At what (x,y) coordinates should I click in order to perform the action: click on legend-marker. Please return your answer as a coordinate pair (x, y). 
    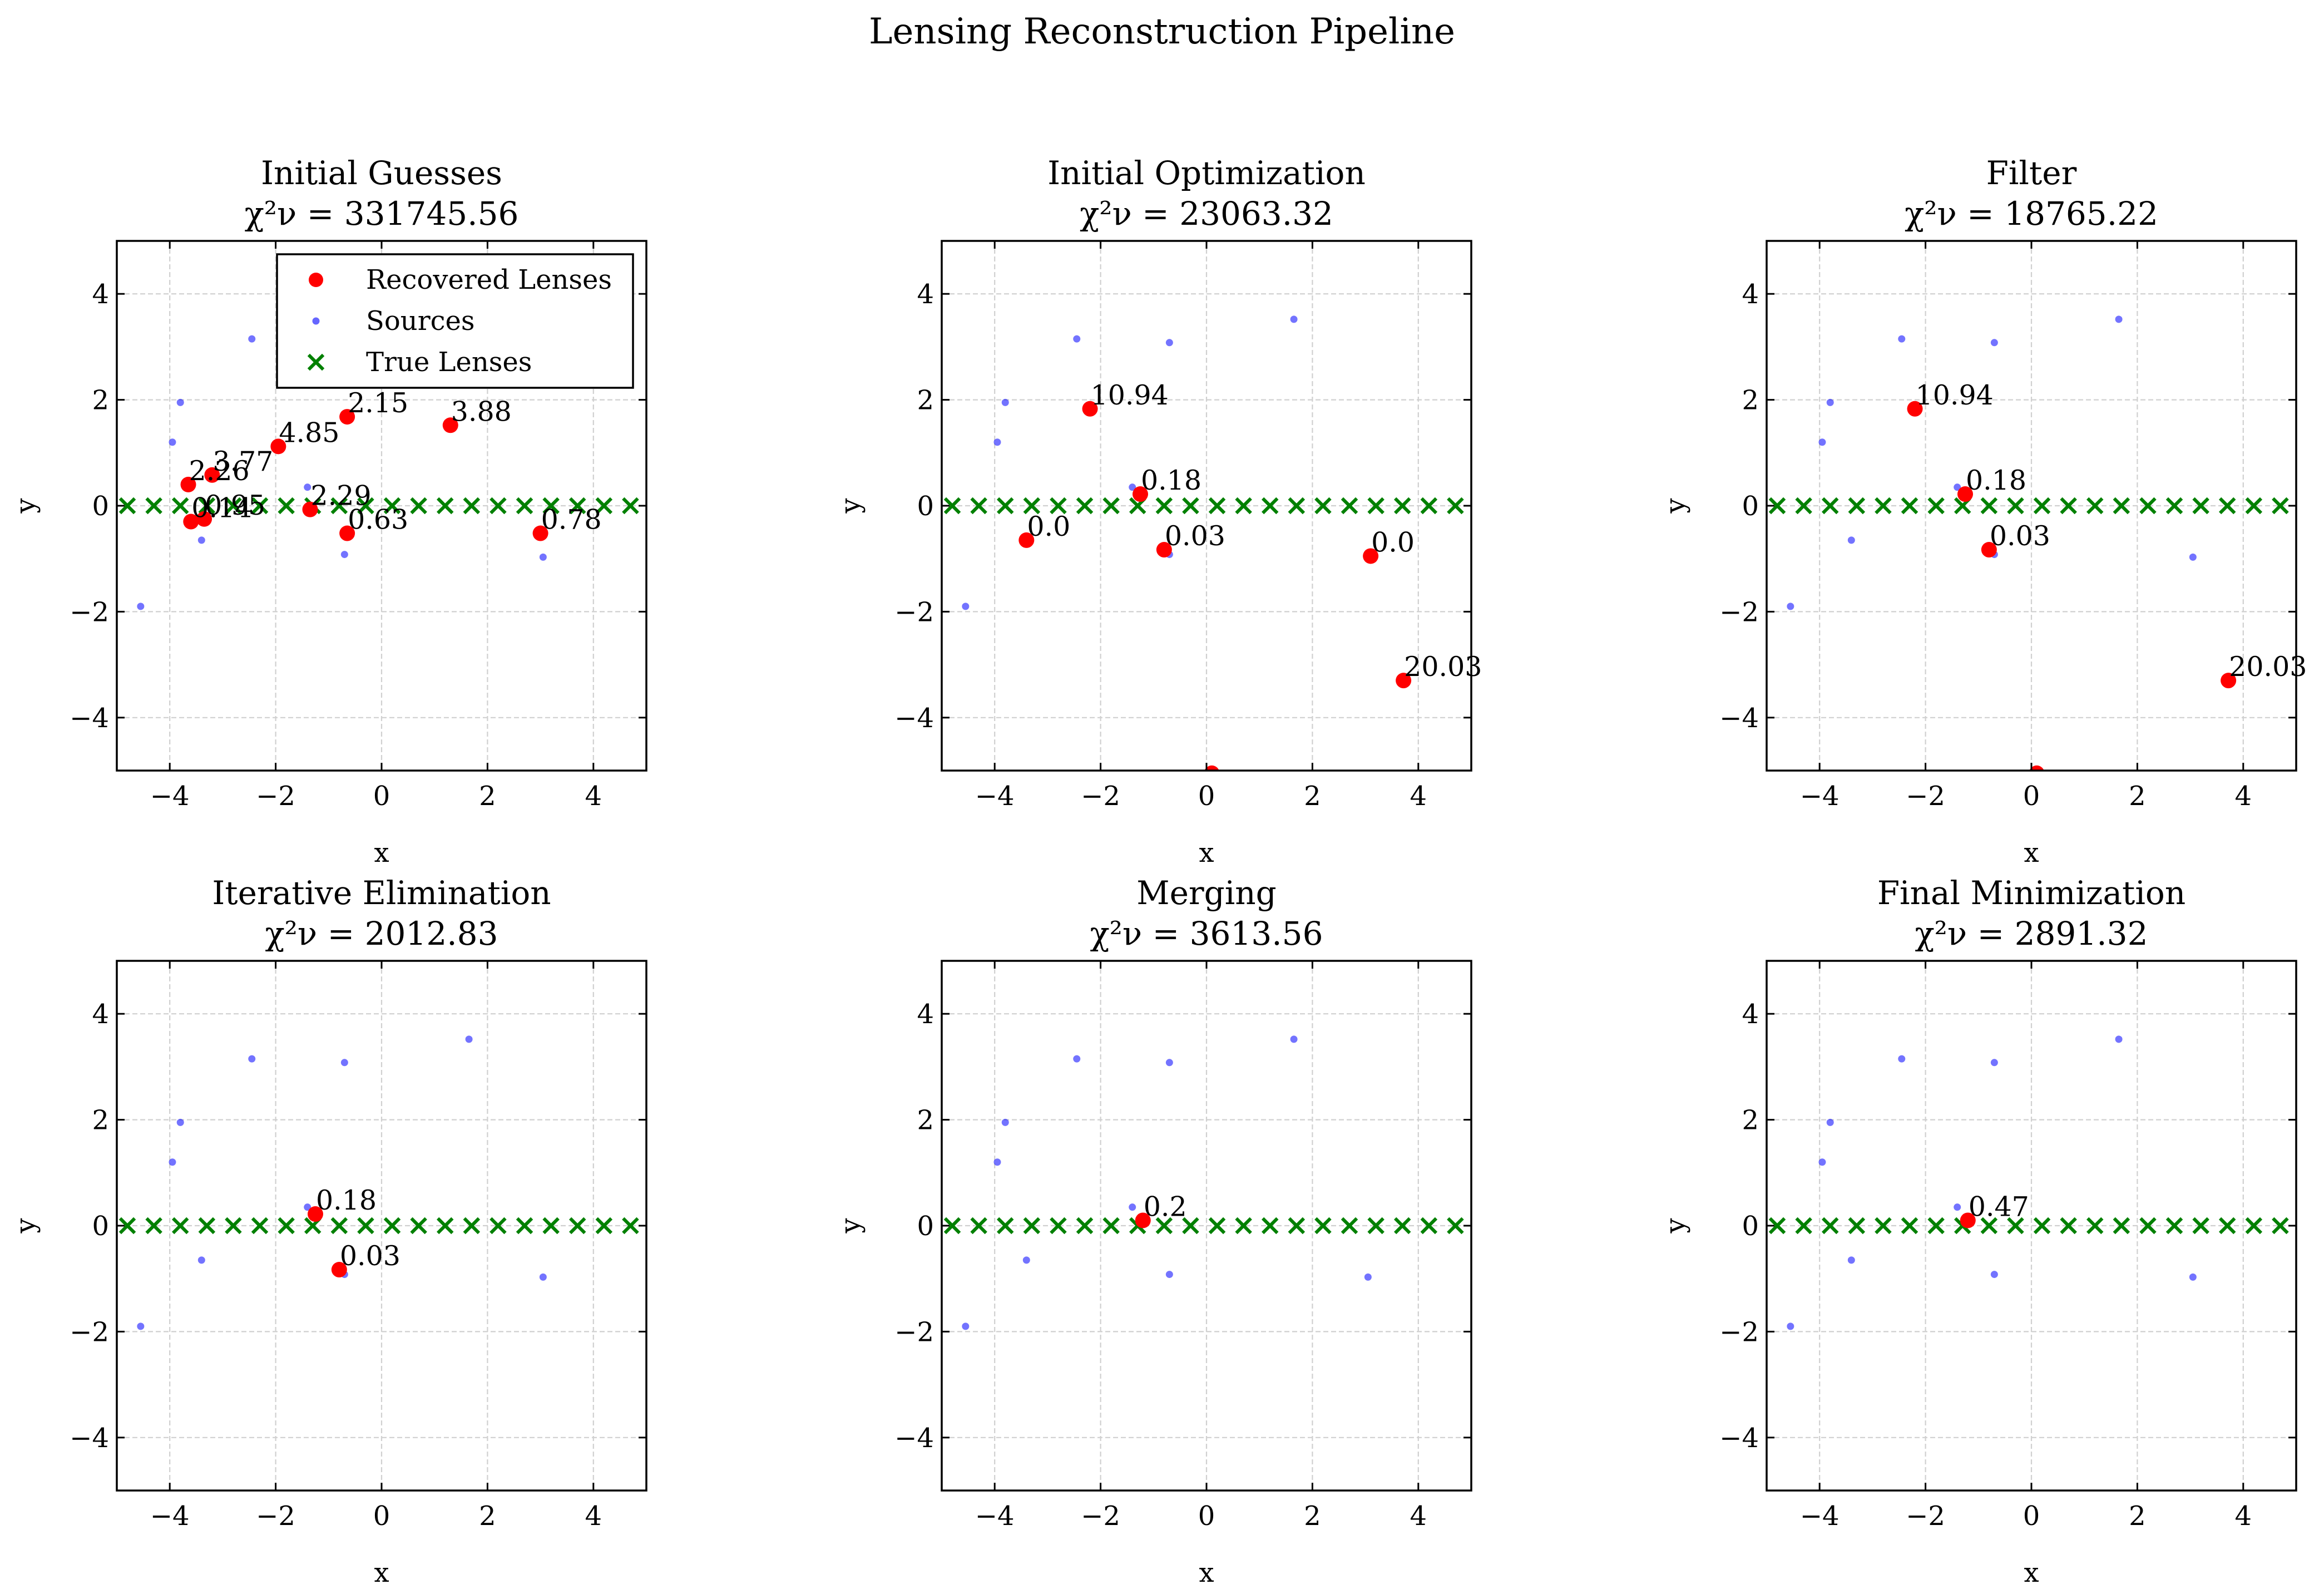
    Looking at the image, I should click on (316, 362).